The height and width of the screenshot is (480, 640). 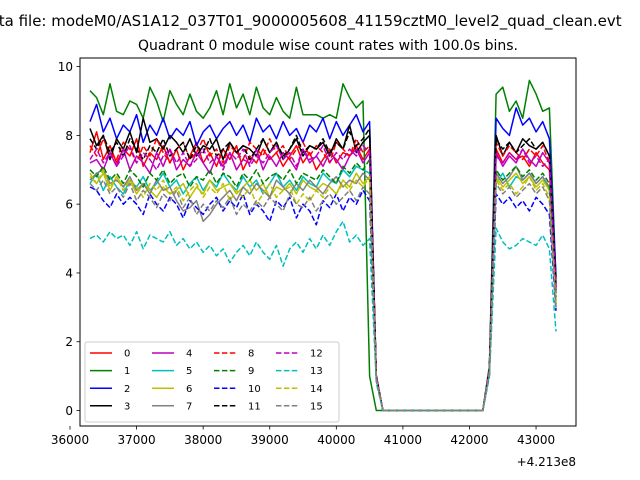 I want to click on legend-label-4: 4, so click(x=189, y=354).